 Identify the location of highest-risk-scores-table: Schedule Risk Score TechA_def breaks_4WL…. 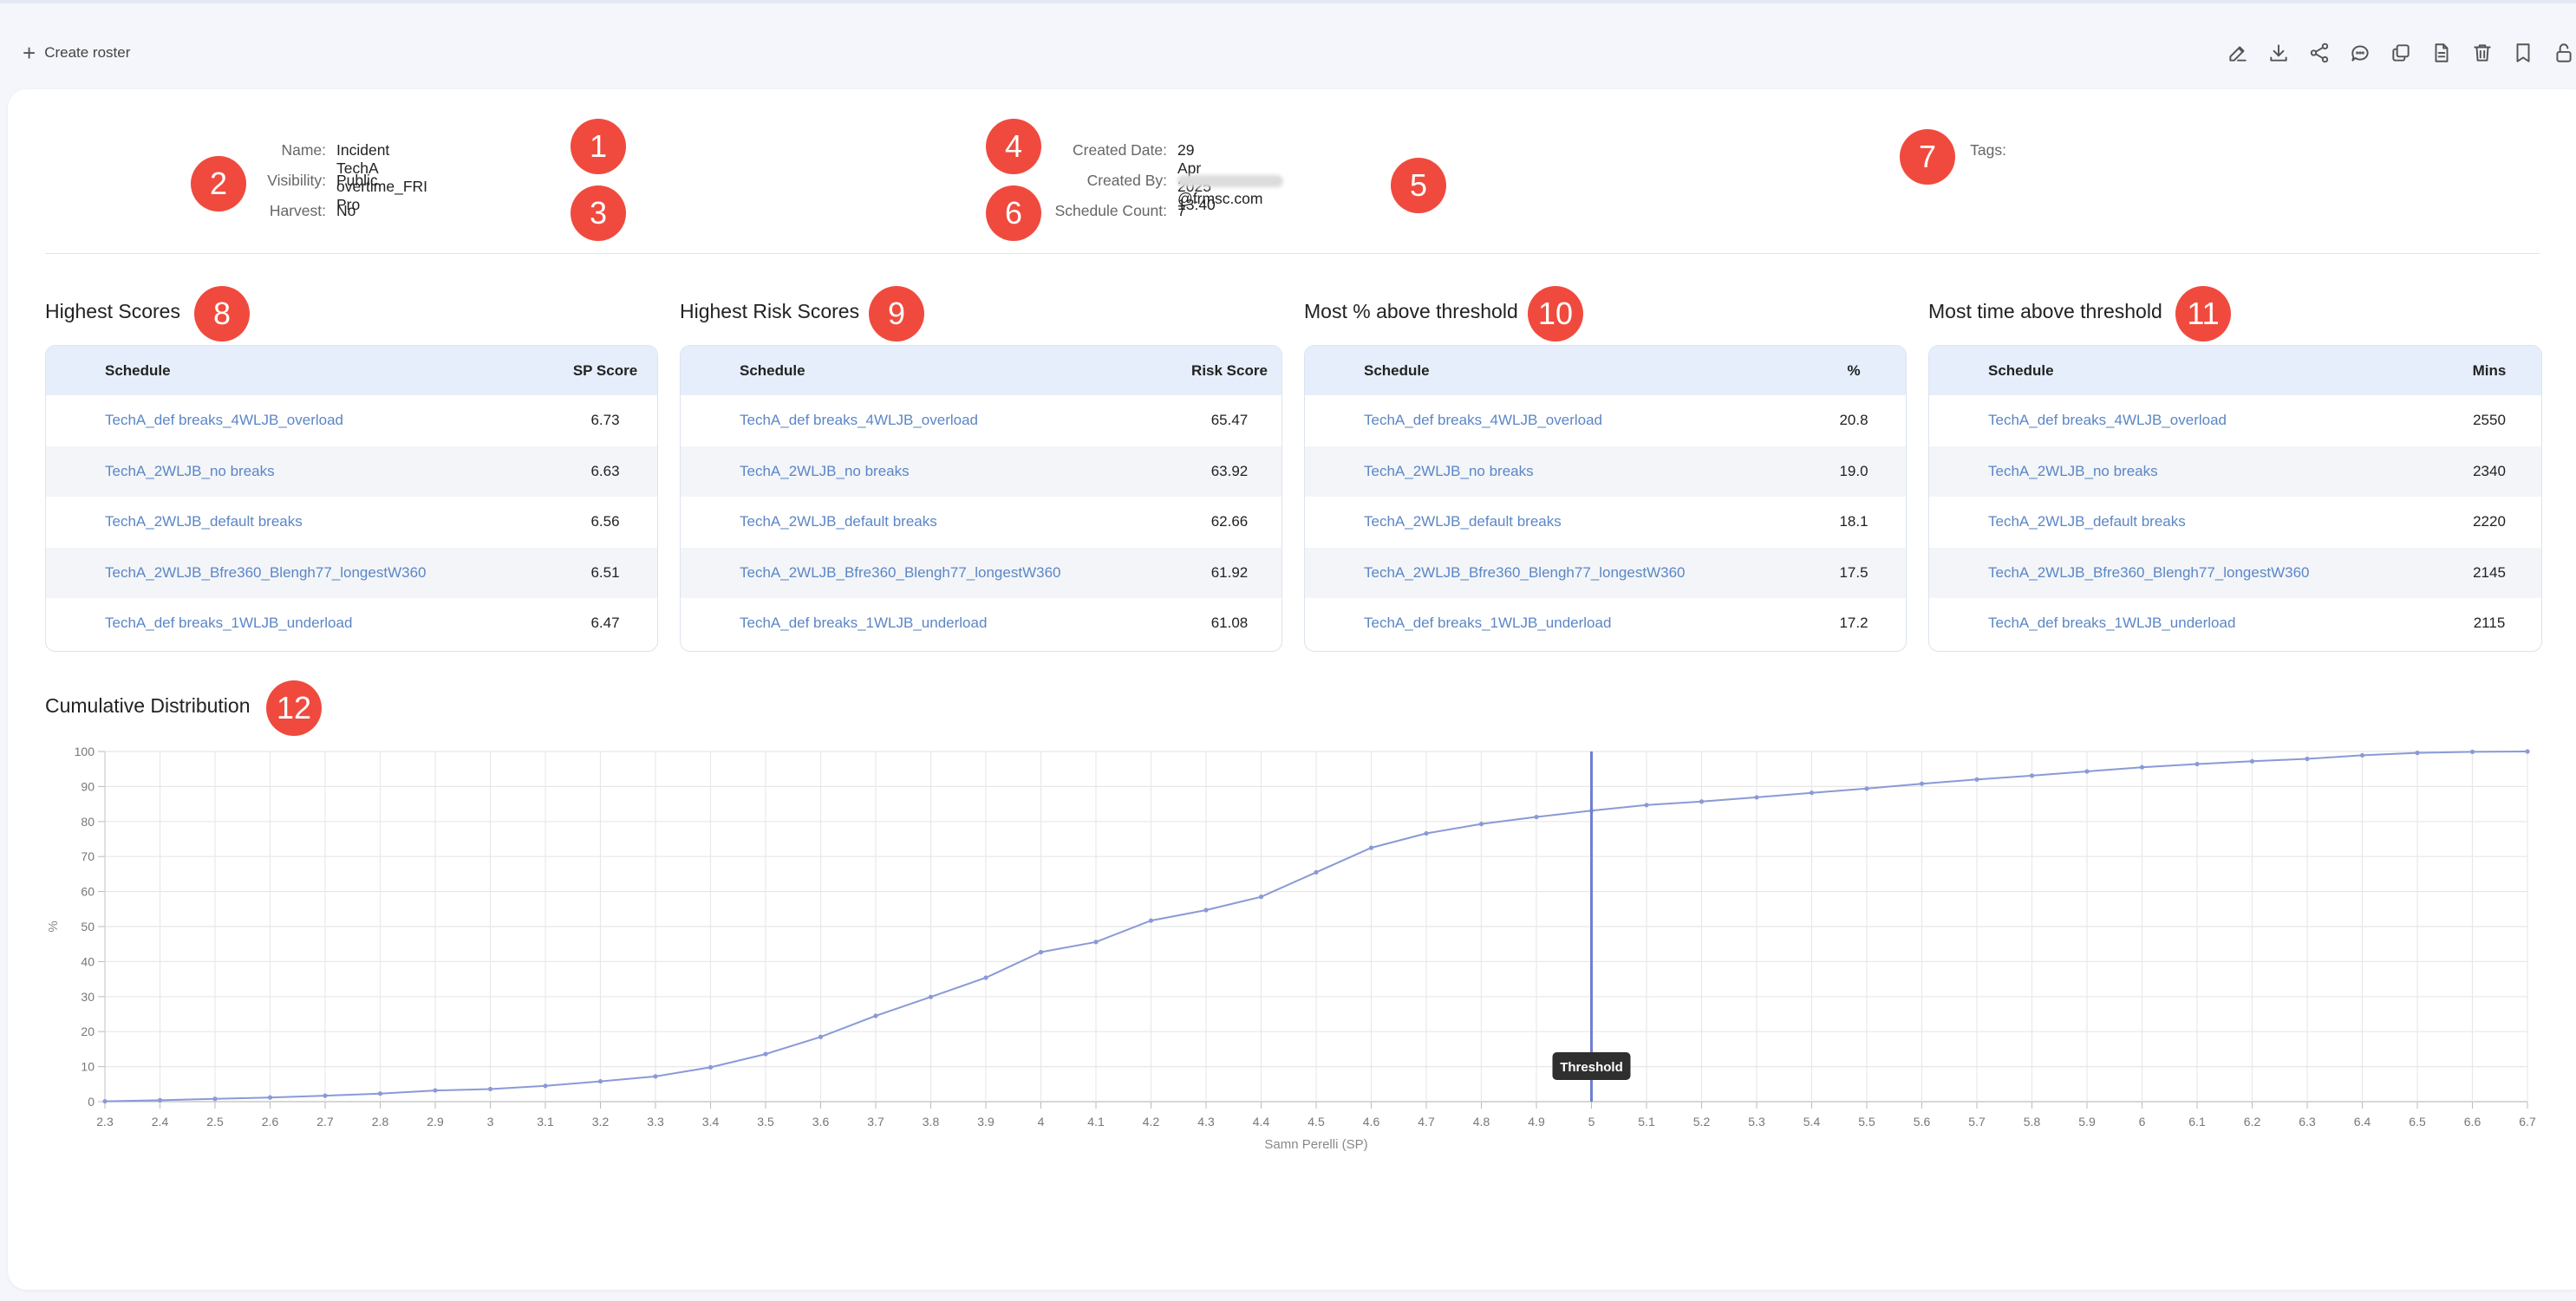
(981, 499).